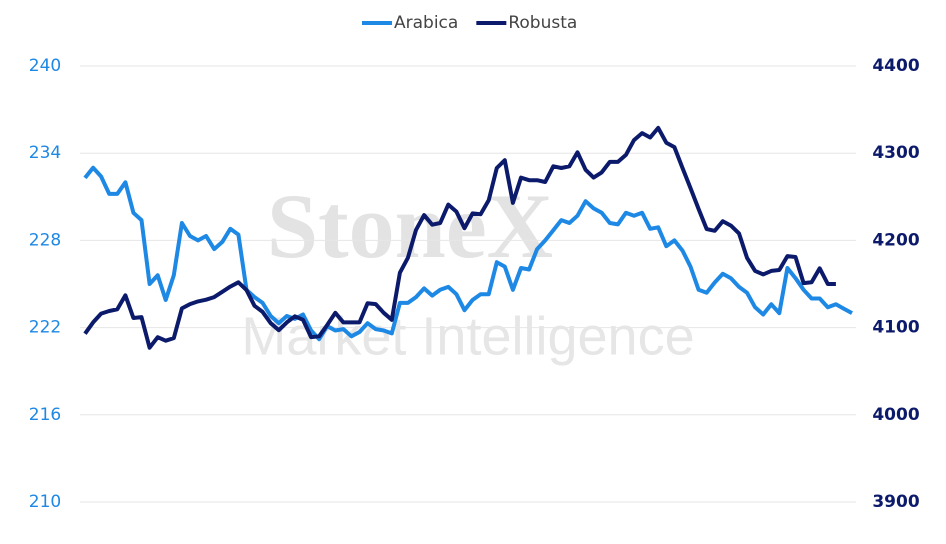 This screenshot has width=946, height=544. What do you see at coordinates (895, 328) in the screenshot?
I see `y2-tick-label: 4100` at bounding box center [895, 328].